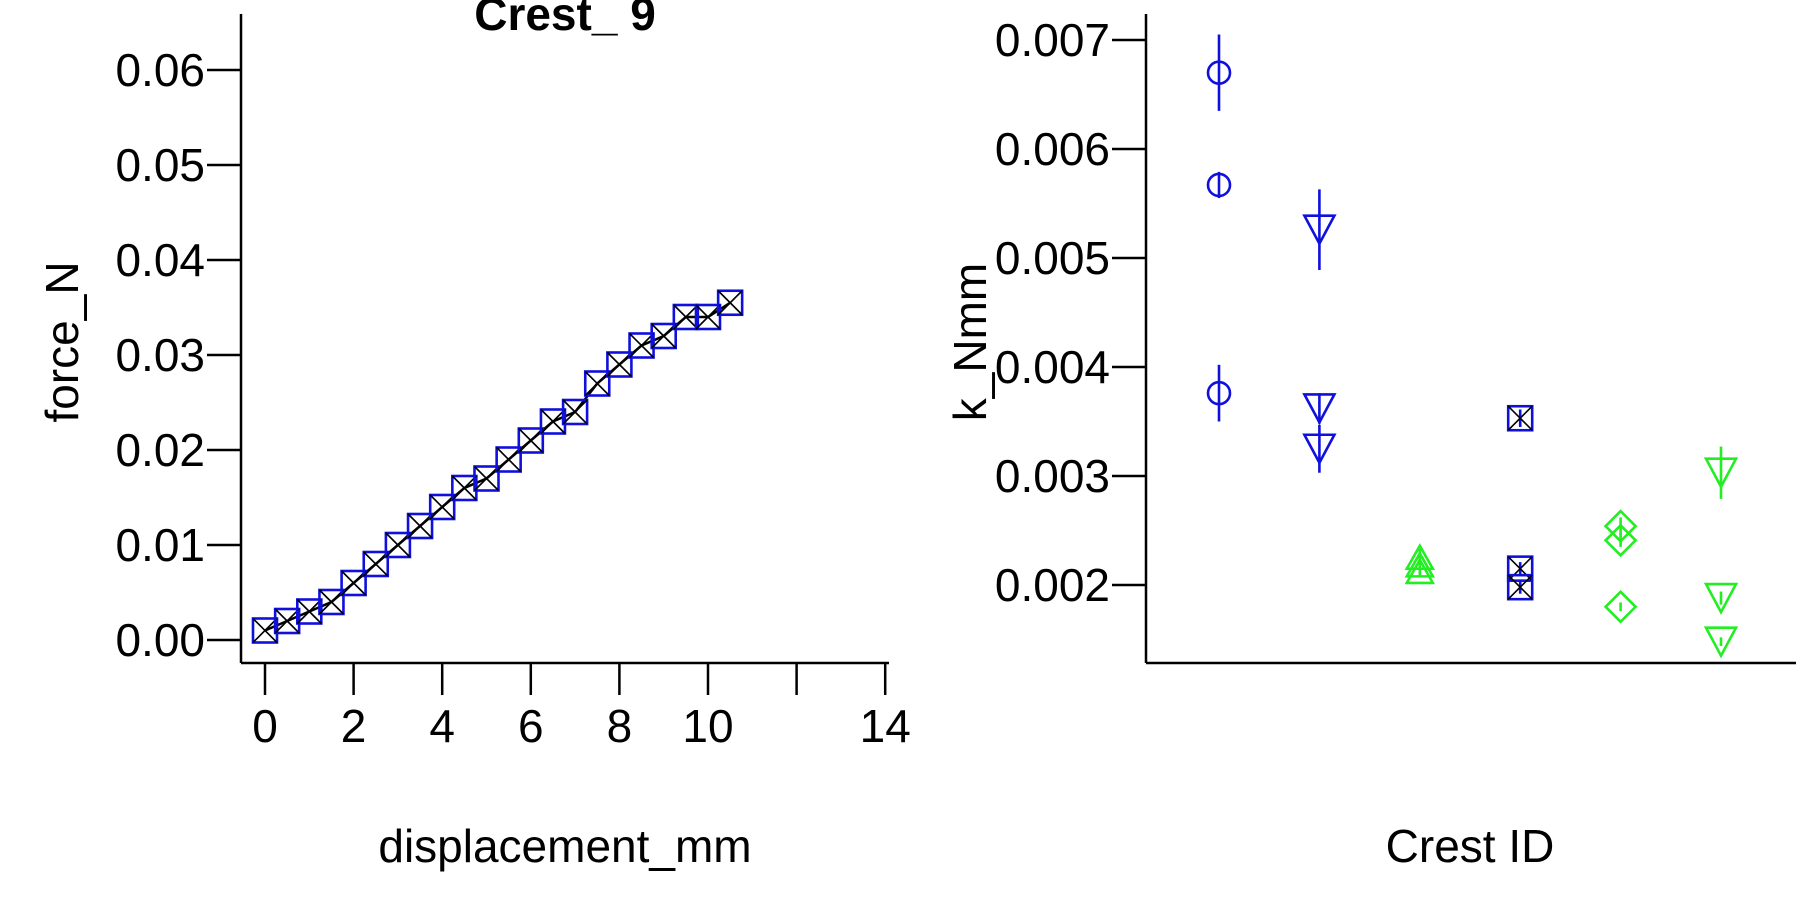 Image resolution: width=1800 pixels, height=900 pixels. Describe the element at coordinates (265, 726) in the screenshot. I see `left-x-tick-label: 0` at that location.